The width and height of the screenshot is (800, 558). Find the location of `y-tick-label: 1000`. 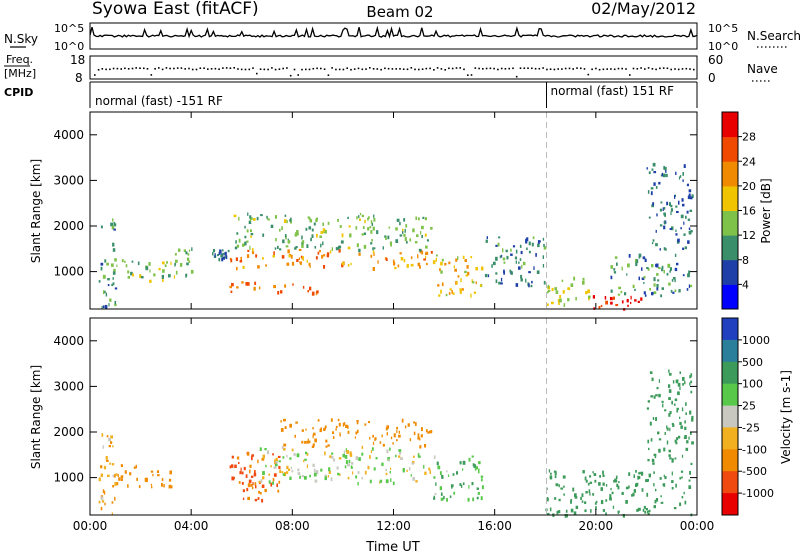

y-tick-label: 1000 is located at coordinates (68, 478).